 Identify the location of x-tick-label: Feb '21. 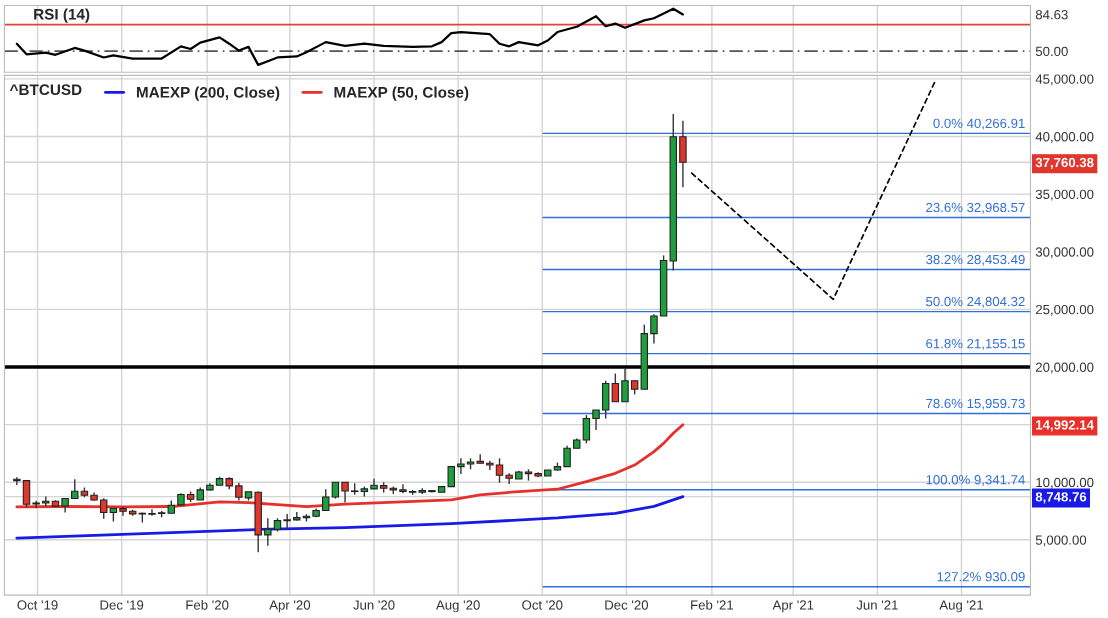
(712, 605).